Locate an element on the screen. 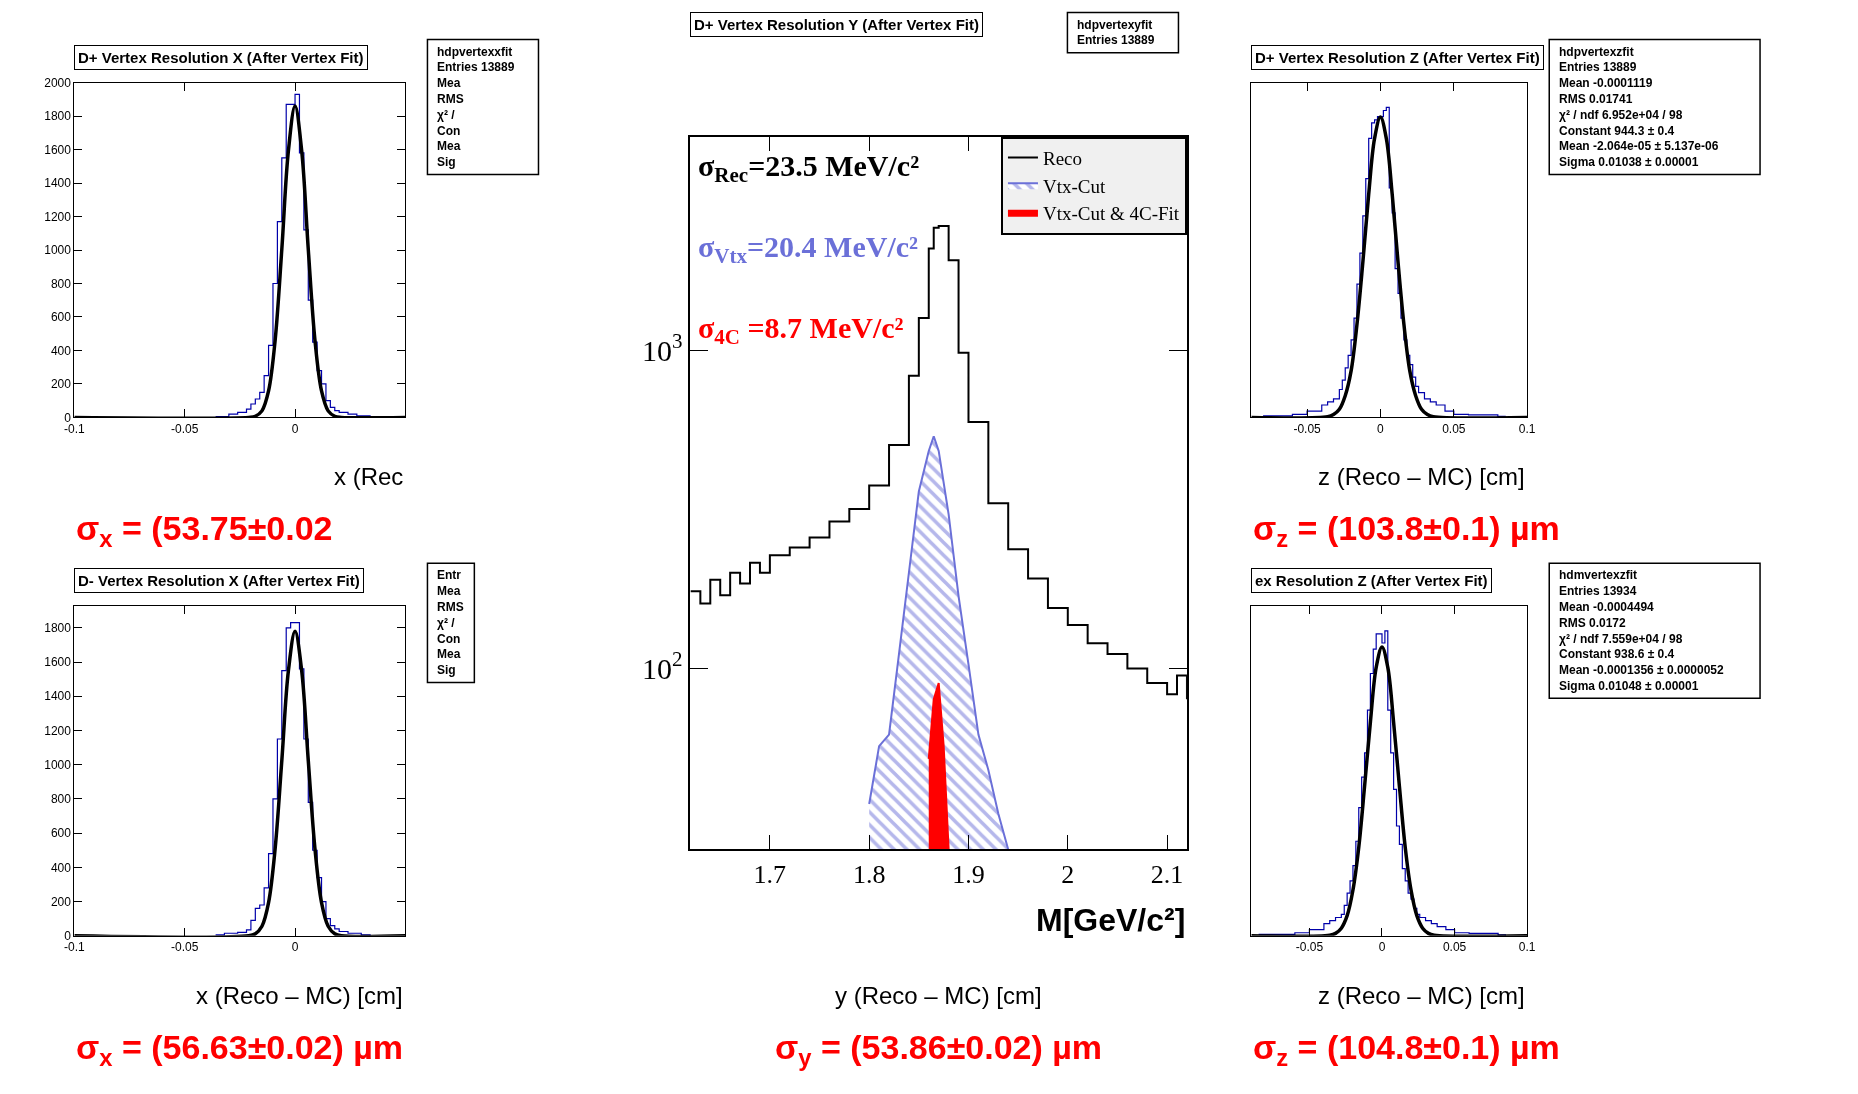 The image size is (1858, 1094). text: χ² / ndf 7.559e+04 / 98 is located at coordinates (1621, 639).